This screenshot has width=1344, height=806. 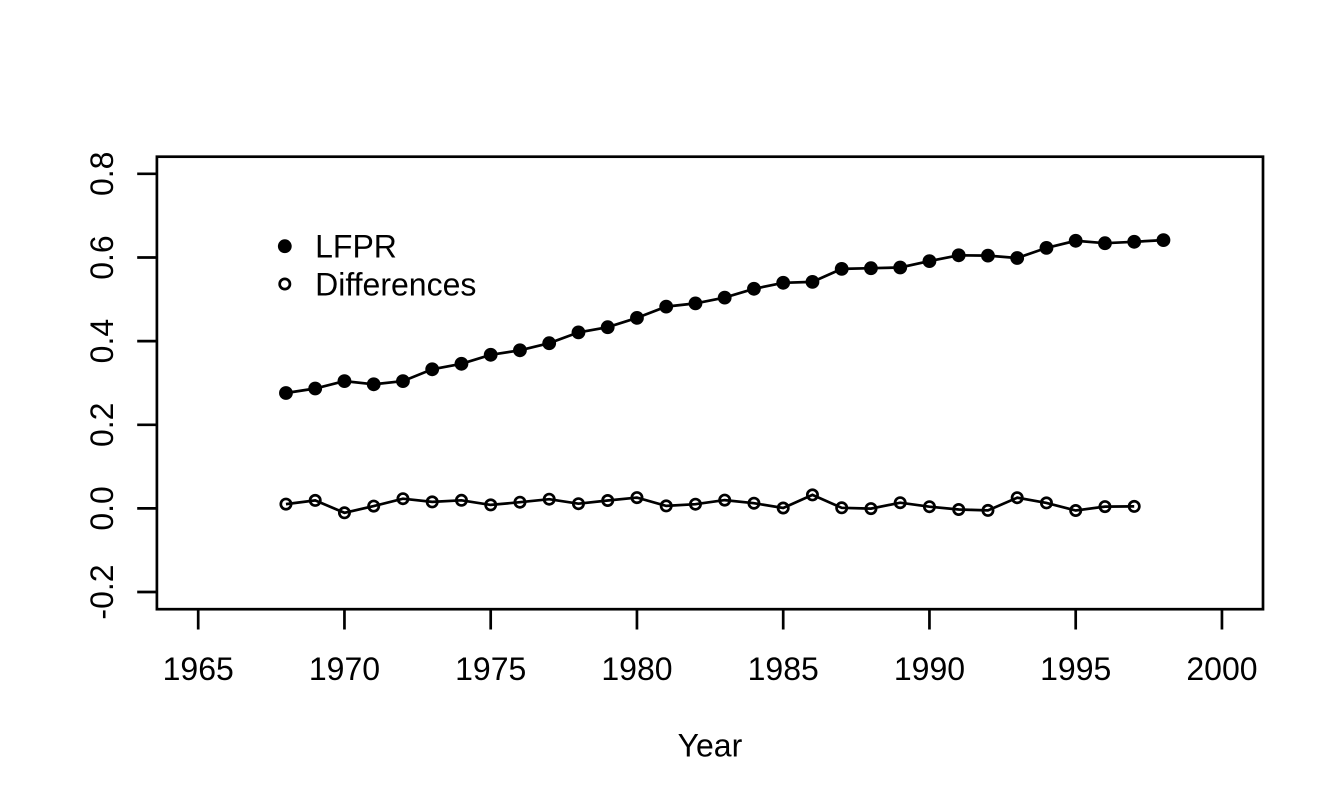 I want to click on svg-text: 1995, so click(x=1075, y=669).